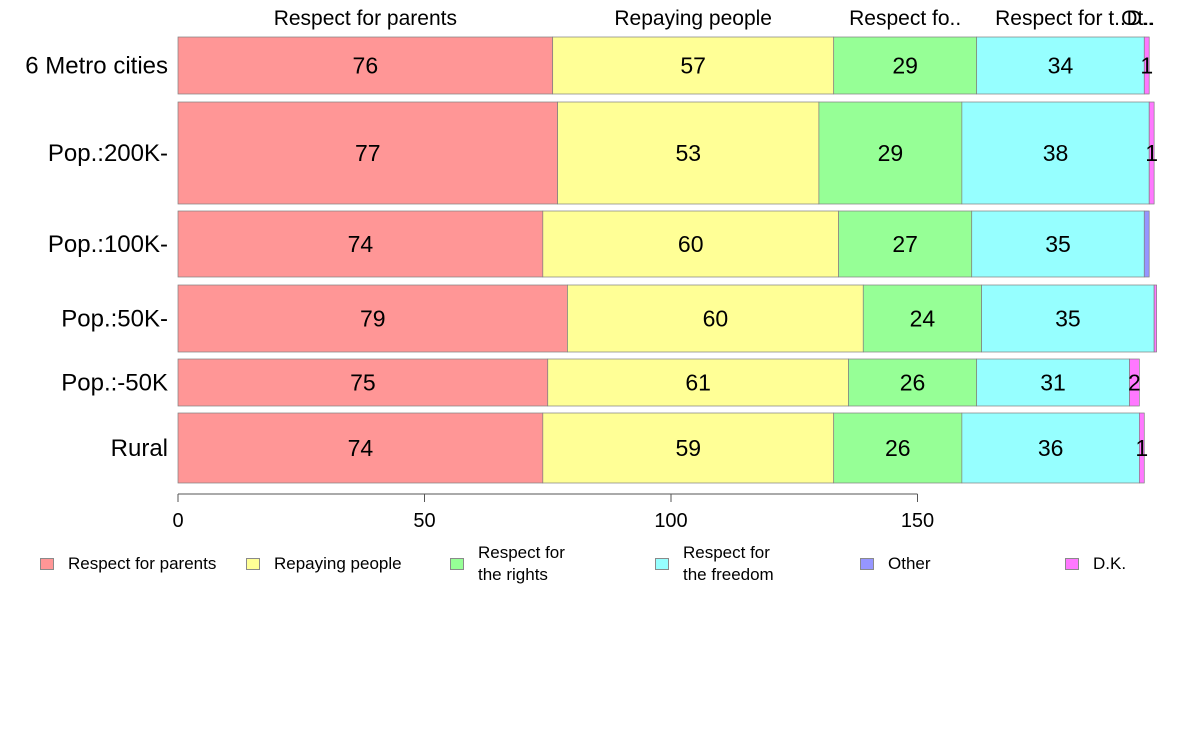  What do you see at coordinates (338, 563) in the screenshot?
I see `legend-label: Repaying people` at bounding box center [338, 563].